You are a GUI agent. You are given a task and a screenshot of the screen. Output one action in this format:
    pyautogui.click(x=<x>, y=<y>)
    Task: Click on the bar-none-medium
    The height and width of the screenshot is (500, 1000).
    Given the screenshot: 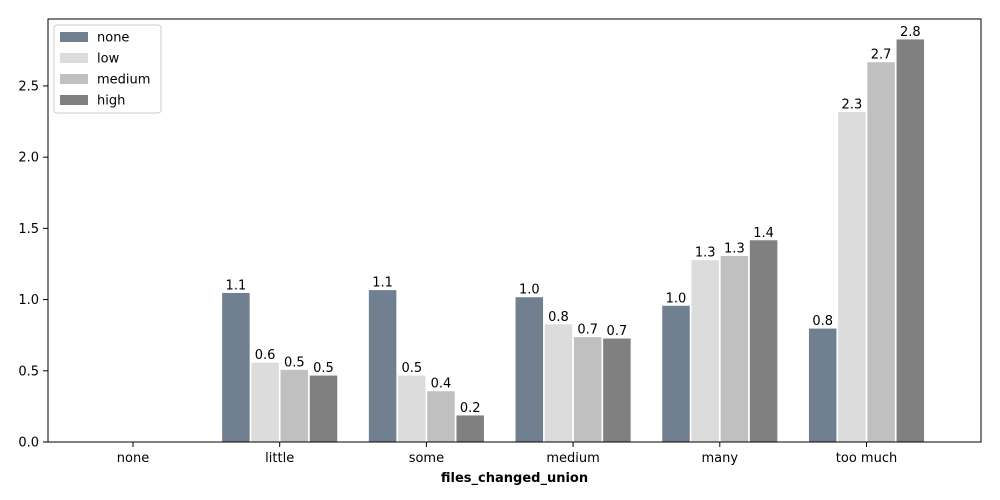 What is the action you would take?
    pyautogui.click(x=529, y=369)
    